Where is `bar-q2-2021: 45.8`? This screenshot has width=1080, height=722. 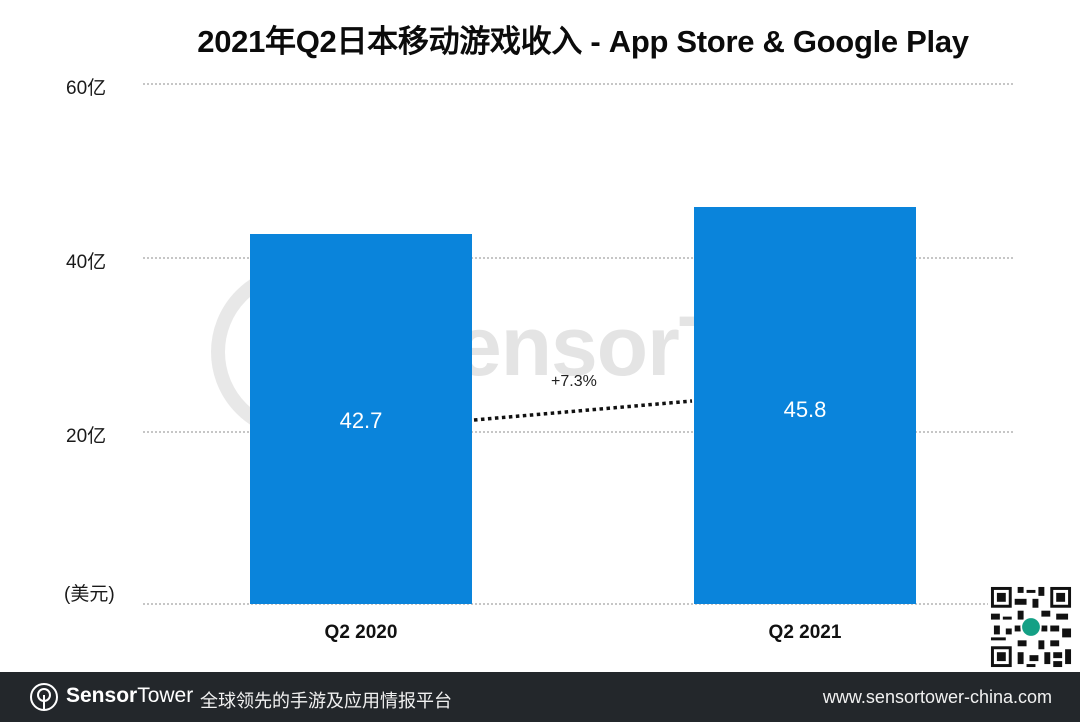
bar-q2-2021: 45.8 is located at coordinates (805, 405).